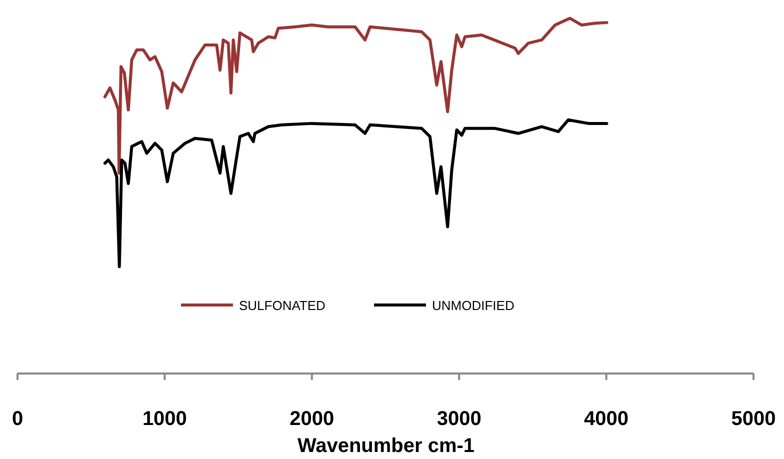 This screenshot has width=784, height=459. What do you see at coordinates (473, 305) in the screenshot?
I see `legend-label: UNMODIFIED` at bounding box center [473, 305].